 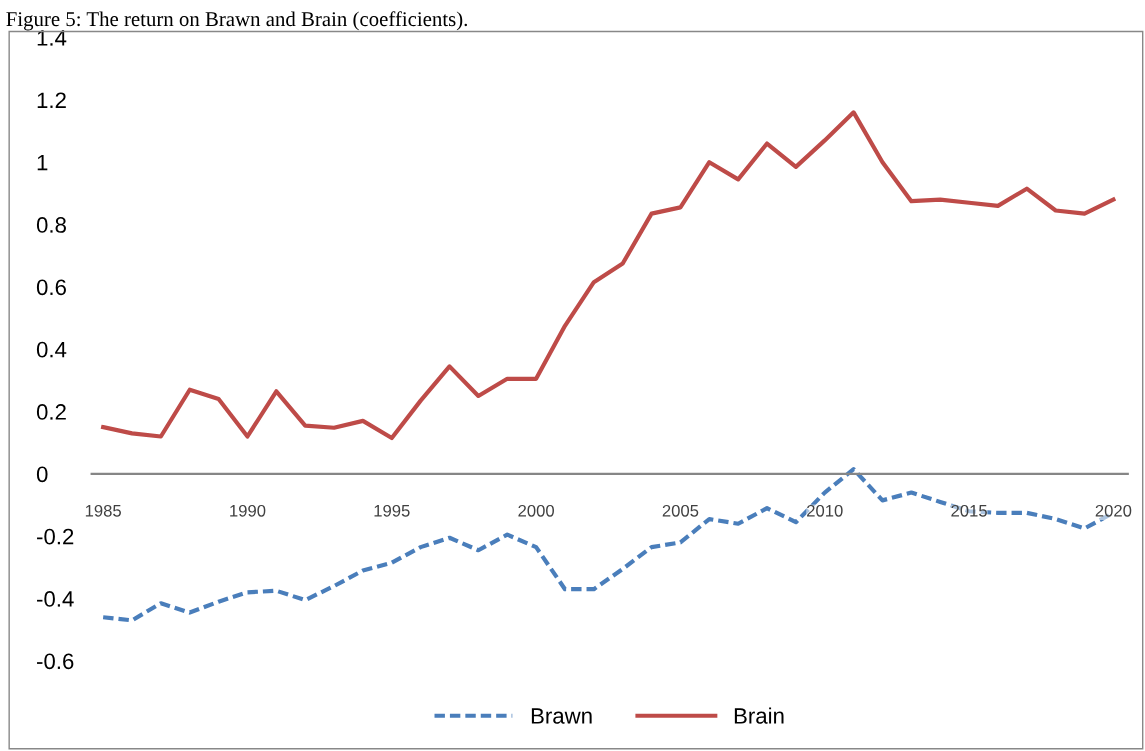 I want to click on x-tick-label: 1985, so click(x=103, y=510).